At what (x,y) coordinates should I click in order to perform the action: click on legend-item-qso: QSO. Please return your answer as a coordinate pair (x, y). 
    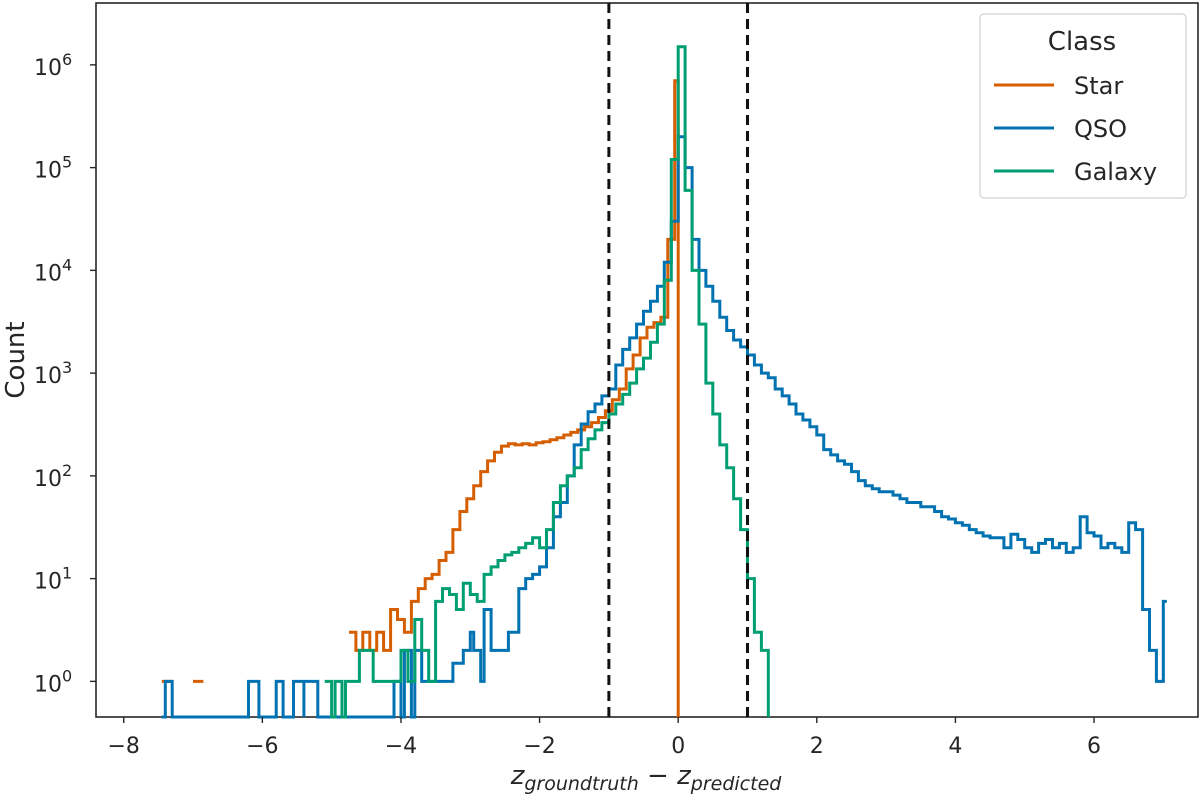
    Looking at the image, I should click on (1060, 129).